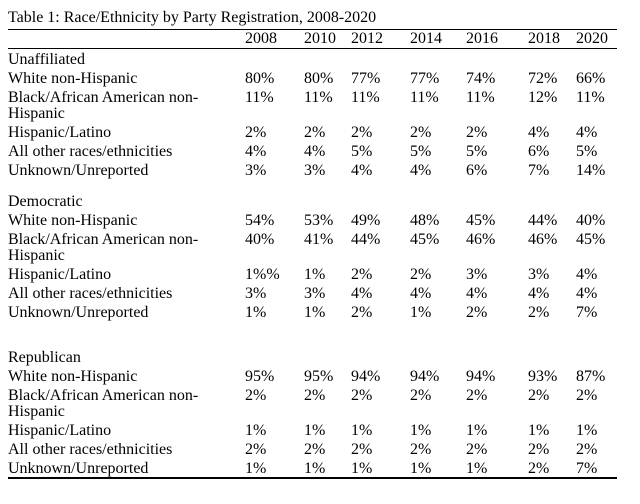 The height and width of the screenshot is (504, 640). What do you see at coordinates (312, 131) in the screenshot?
I see `table-row: Hispanic/Latino 2% 2% 2% 2% 2% 4% 4%` at bounding box center [312, 131].